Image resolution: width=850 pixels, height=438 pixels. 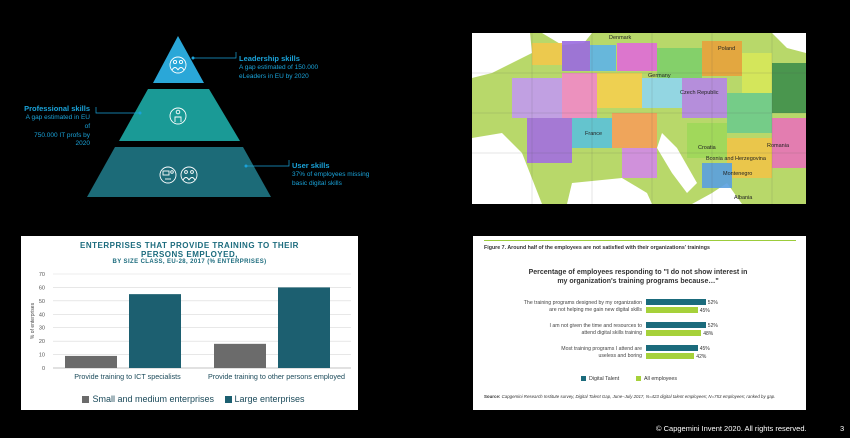 I want to click on users-icon, so click(x=178, y=175).